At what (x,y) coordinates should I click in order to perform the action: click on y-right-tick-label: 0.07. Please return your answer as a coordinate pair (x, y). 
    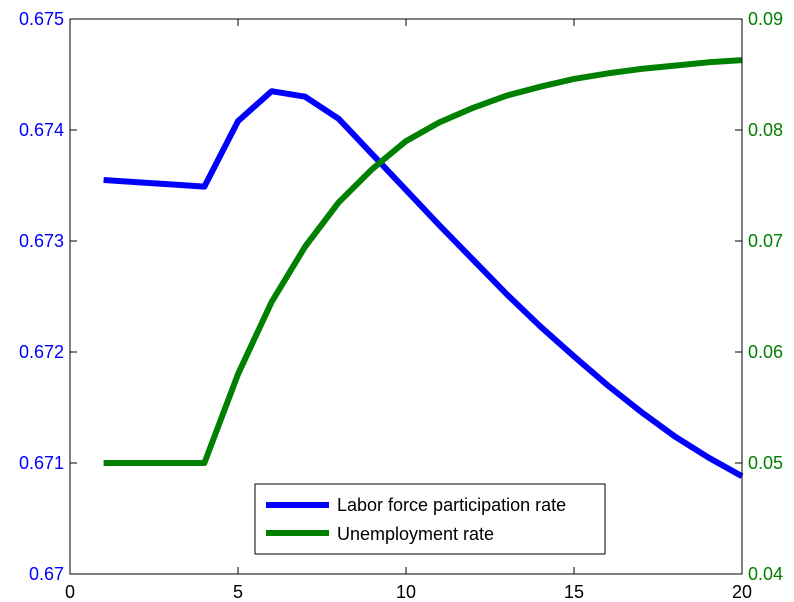
    Looking at the image, I should click on (765, 241).